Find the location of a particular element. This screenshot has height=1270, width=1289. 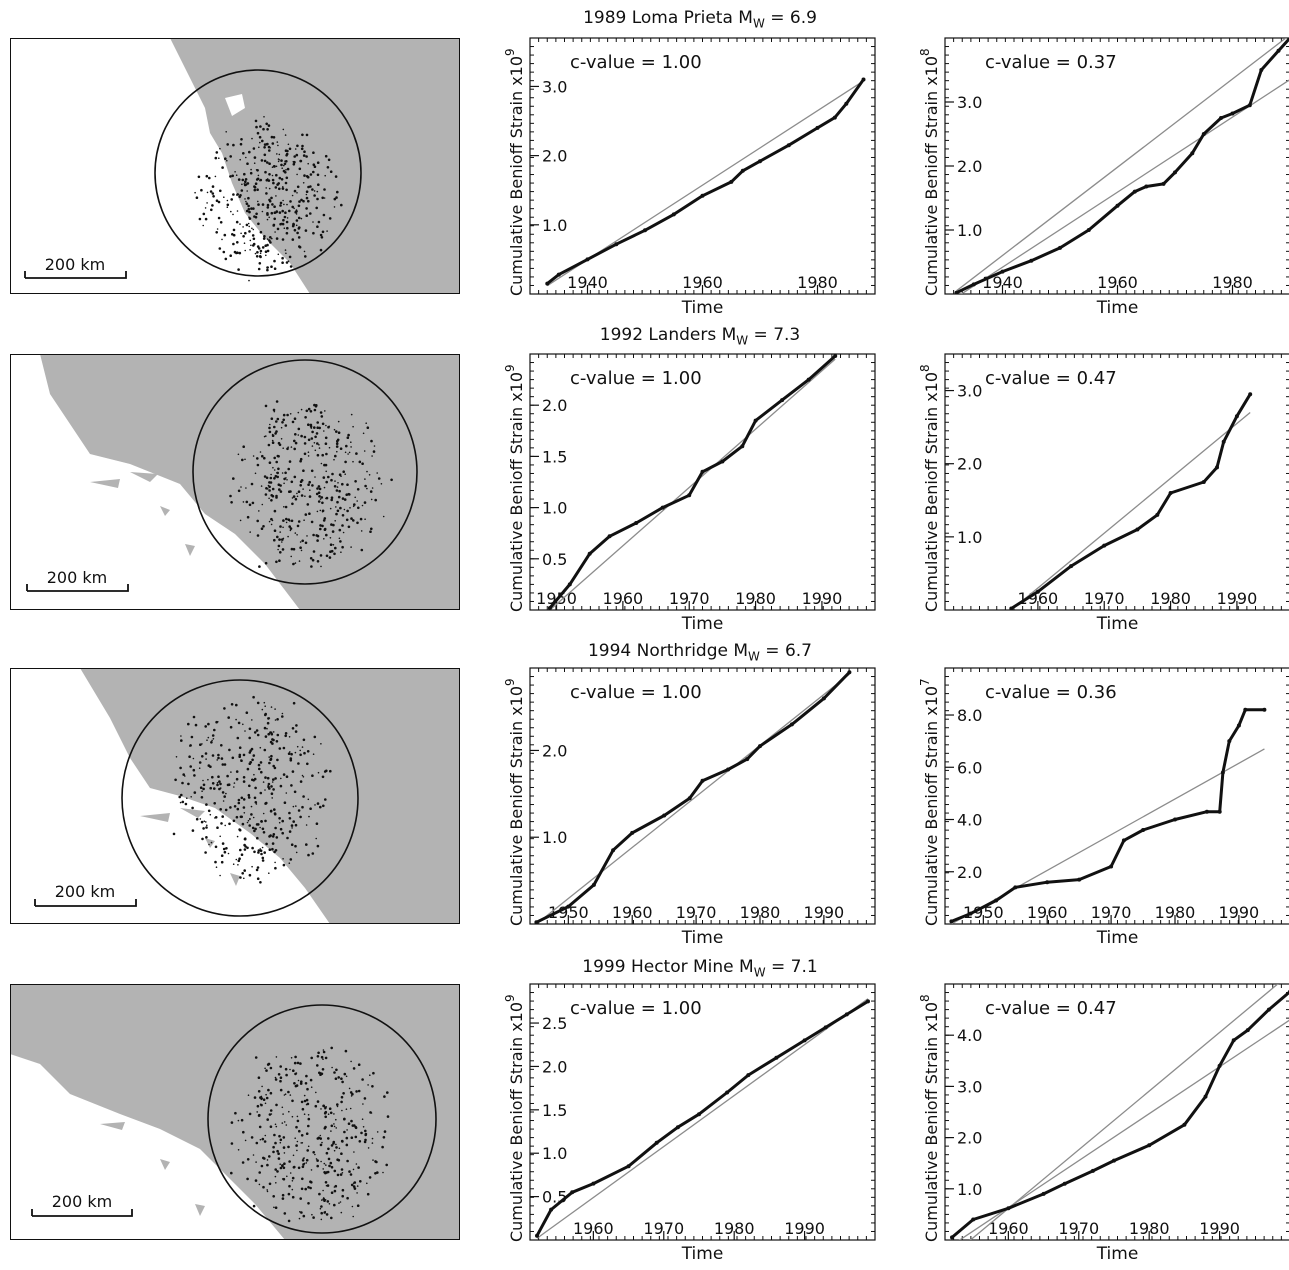

y-tick-label: 1.5 is located at coordinates (554, 1110).